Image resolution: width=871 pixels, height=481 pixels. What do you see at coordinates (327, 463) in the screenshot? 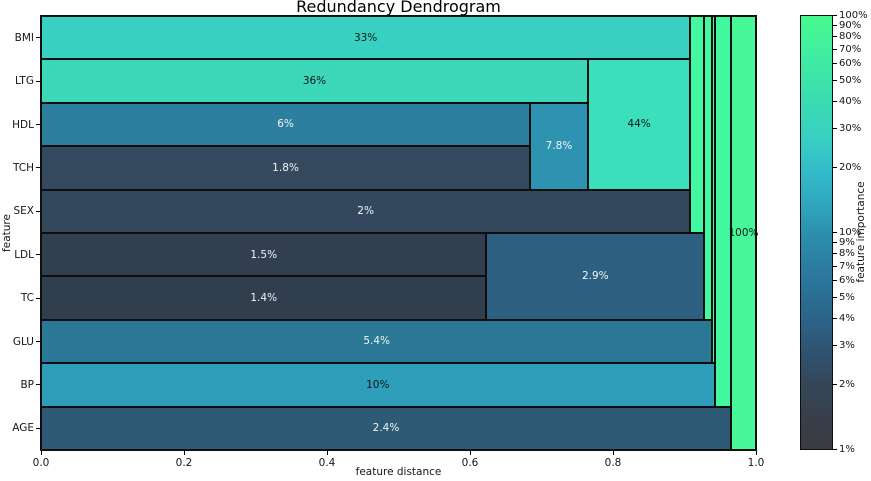
I see `x-tick-label: 0.4` at bounding box center [327, 463].